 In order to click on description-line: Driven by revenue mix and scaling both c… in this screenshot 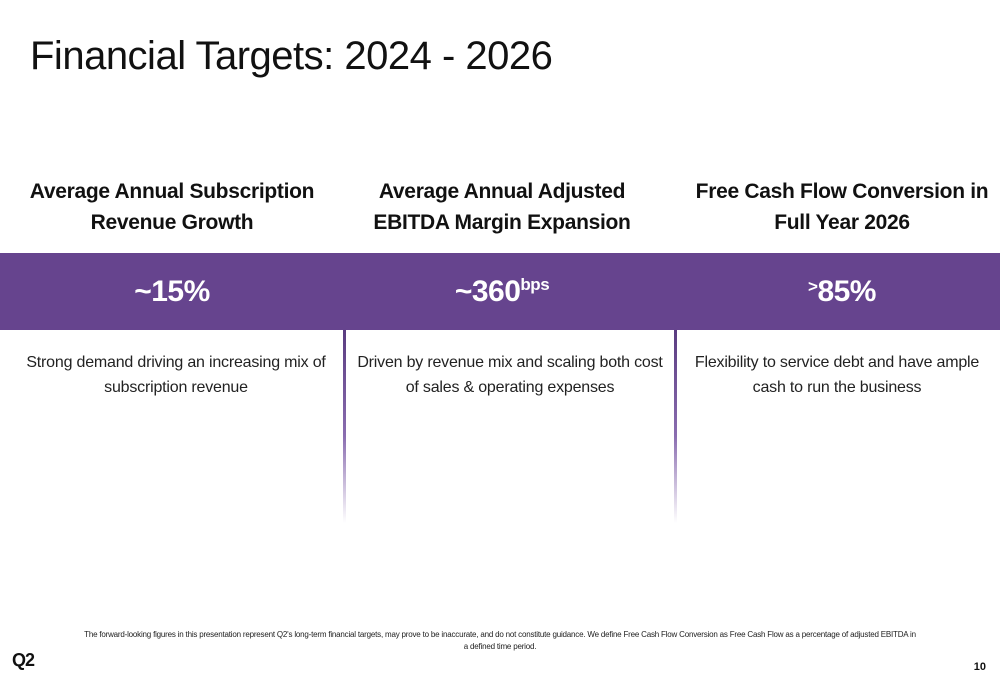, I will do `click(510, 362)`.